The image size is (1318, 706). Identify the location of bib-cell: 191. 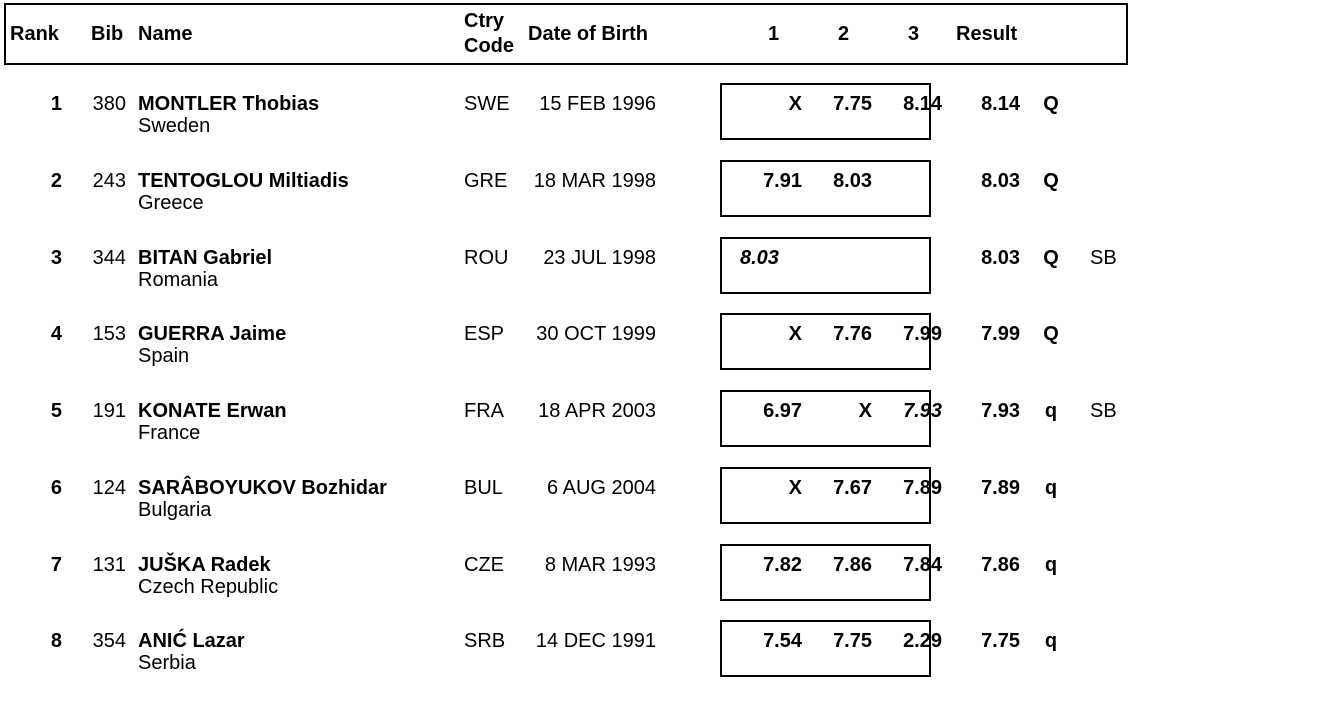
(109, 411).